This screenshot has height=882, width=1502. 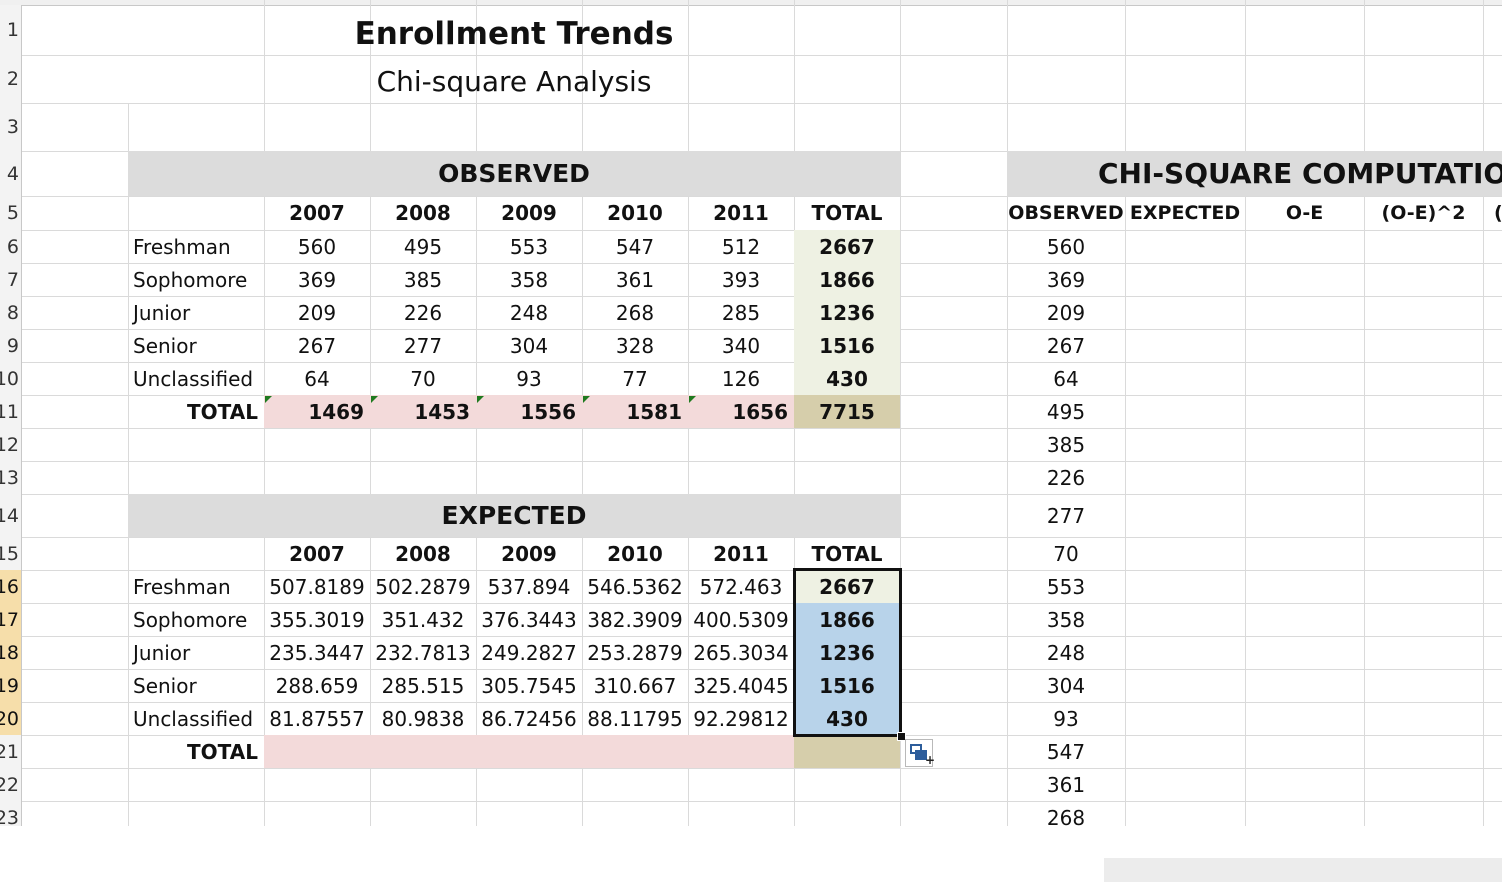 What do you see at coordinates (222, 751) in the screenshot?
I see `expected-totals-label: TOTAL` at bounding box center [222, 751].